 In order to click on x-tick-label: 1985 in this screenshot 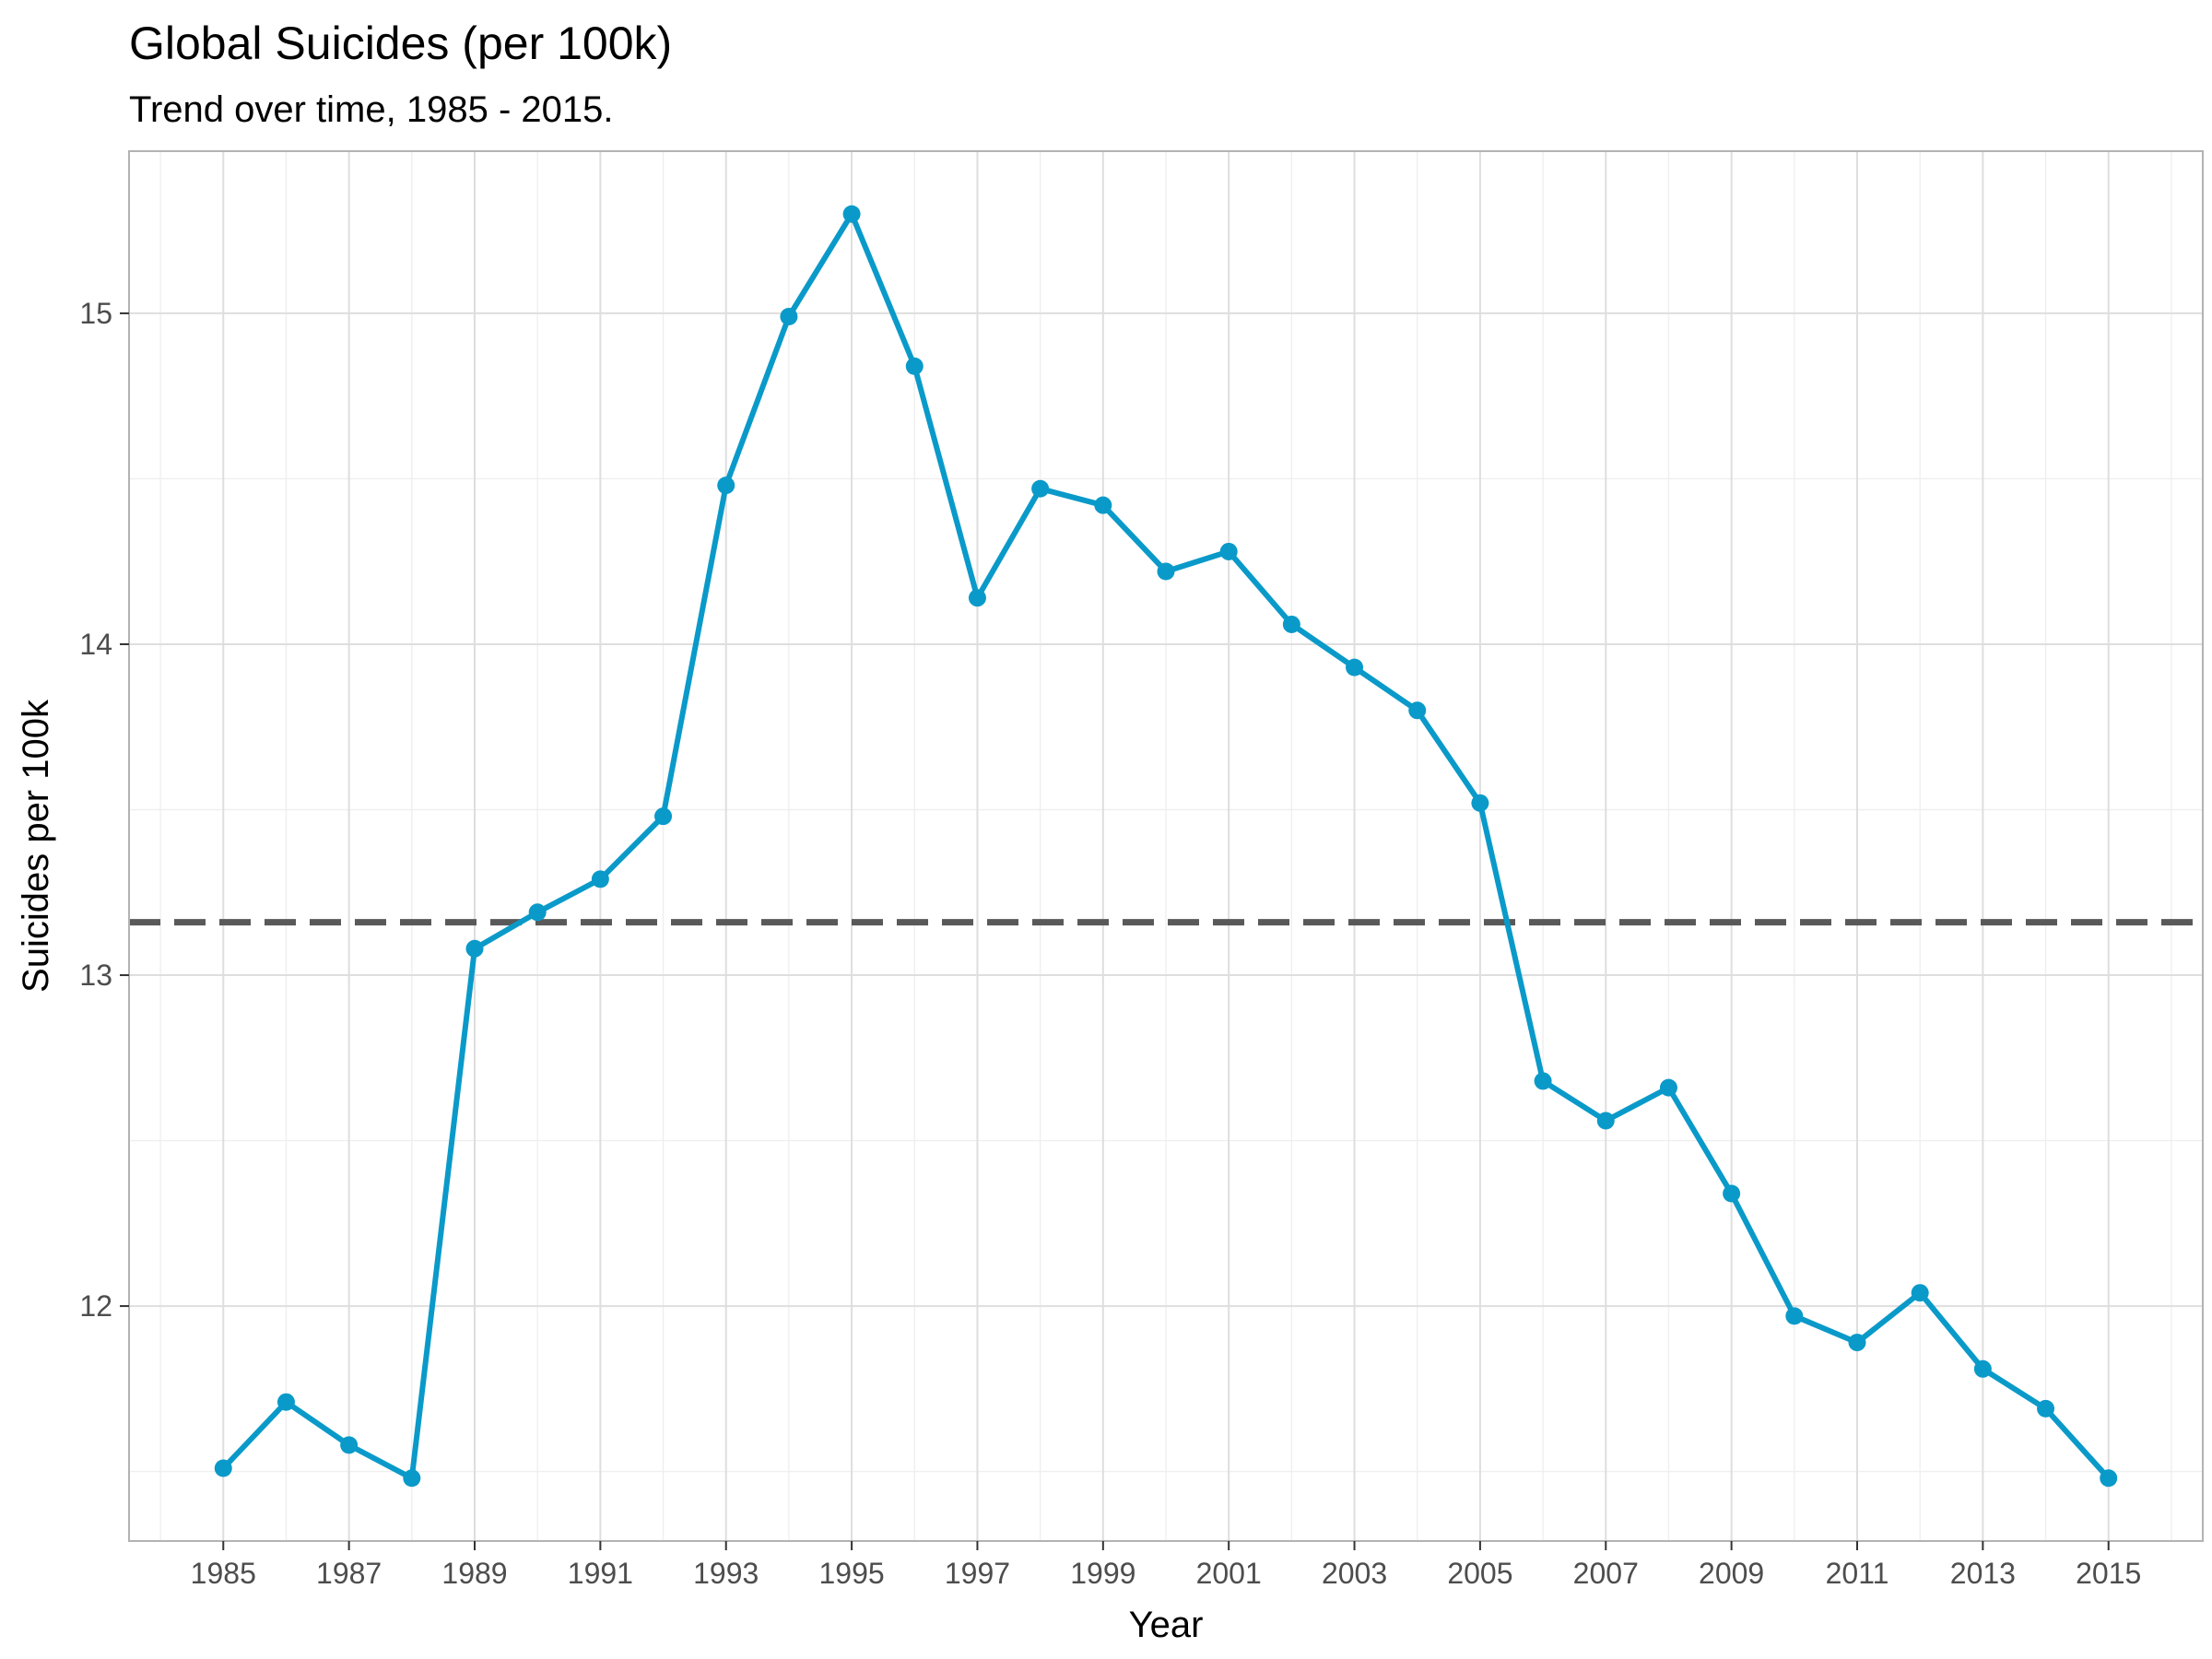, I will do `click(223, 1573)`.